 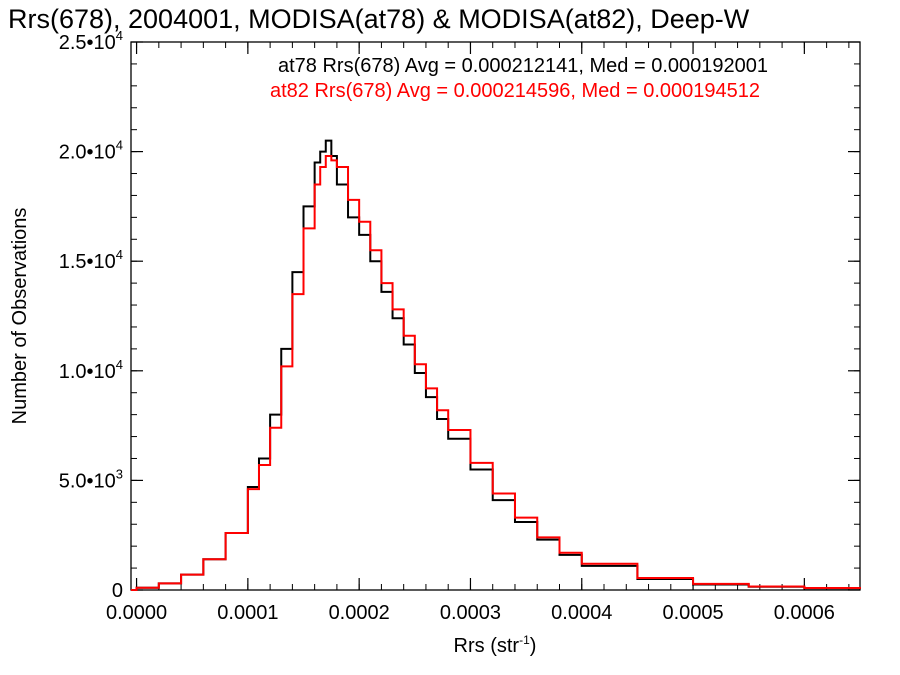 What do you see at coordinates (91, 41) in the screenshot?
I see `y-tick-label: 2.5•104` at bounding box center [91, 41].